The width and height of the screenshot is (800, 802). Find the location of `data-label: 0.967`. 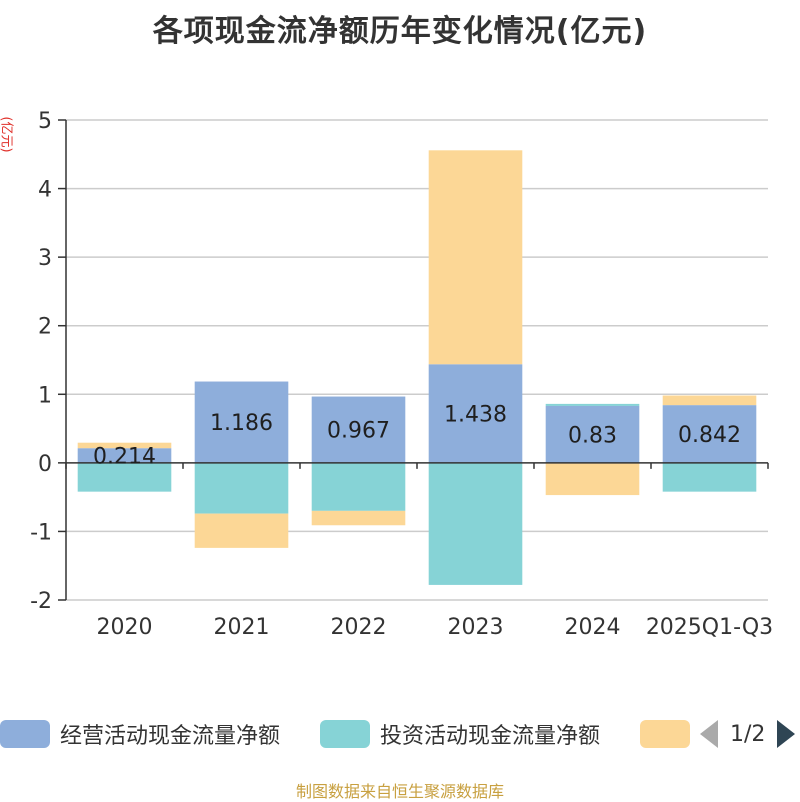

data-label: 0.967 is located at coordinates (358, 431).